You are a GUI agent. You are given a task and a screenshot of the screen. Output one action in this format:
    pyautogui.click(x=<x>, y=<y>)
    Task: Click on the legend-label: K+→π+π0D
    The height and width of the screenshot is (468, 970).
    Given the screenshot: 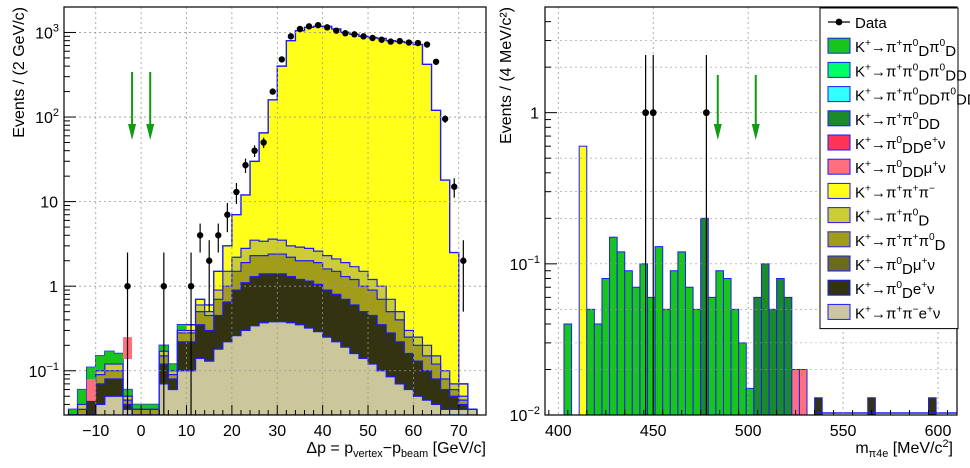 What is the action you would take?
    pyautogui.click(x=892, y=219)
    